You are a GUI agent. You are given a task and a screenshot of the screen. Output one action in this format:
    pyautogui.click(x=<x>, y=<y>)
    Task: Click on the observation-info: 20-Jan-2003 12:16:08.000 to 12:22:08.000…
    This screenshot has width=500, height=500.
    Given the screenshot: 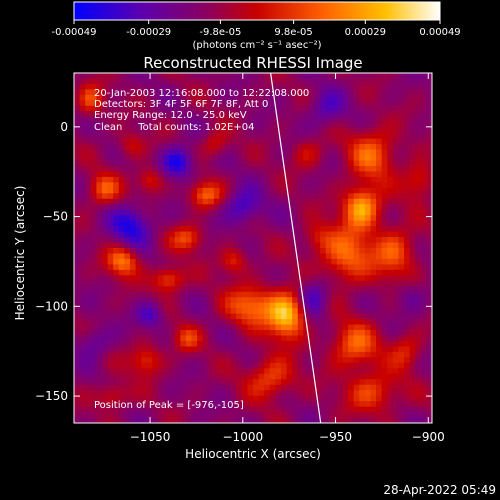 What is the action you would take?
    pyautogui.click(x=201, y=110)
    